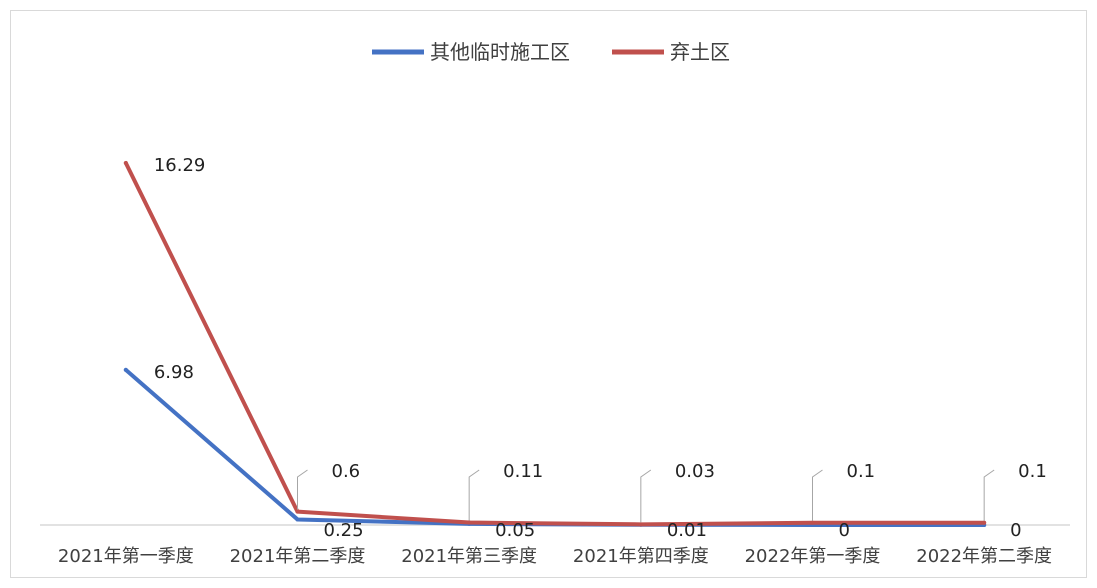  Describe the element at coordinates (126, 556) in the screenshot. I see `x-tick-label: 2021年第一季度` at that location.